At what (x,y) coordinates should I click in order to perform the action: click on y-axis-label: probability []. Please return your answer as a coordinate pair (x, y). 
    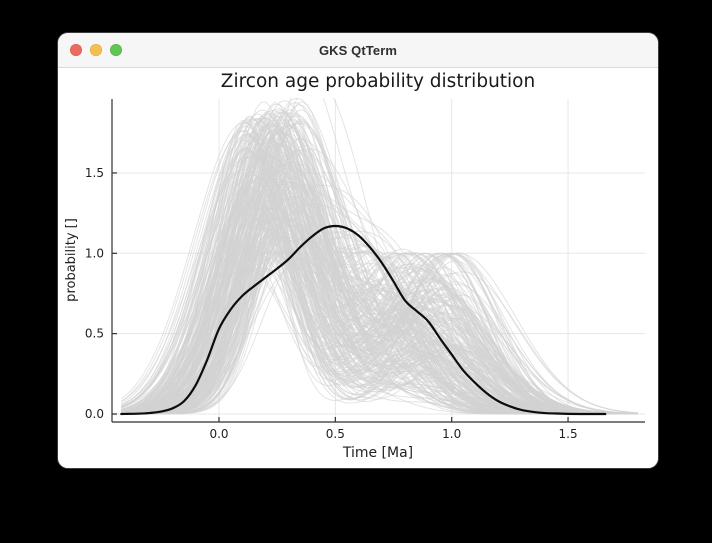
    Looking at the image, I should click on (71, 260).